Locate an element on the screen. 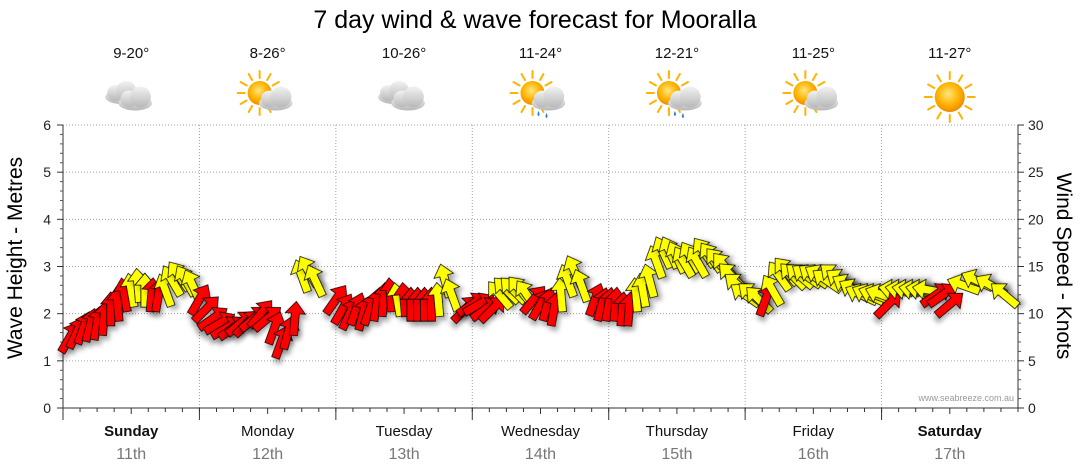  sun-icon is located at coordinates (949, 97).